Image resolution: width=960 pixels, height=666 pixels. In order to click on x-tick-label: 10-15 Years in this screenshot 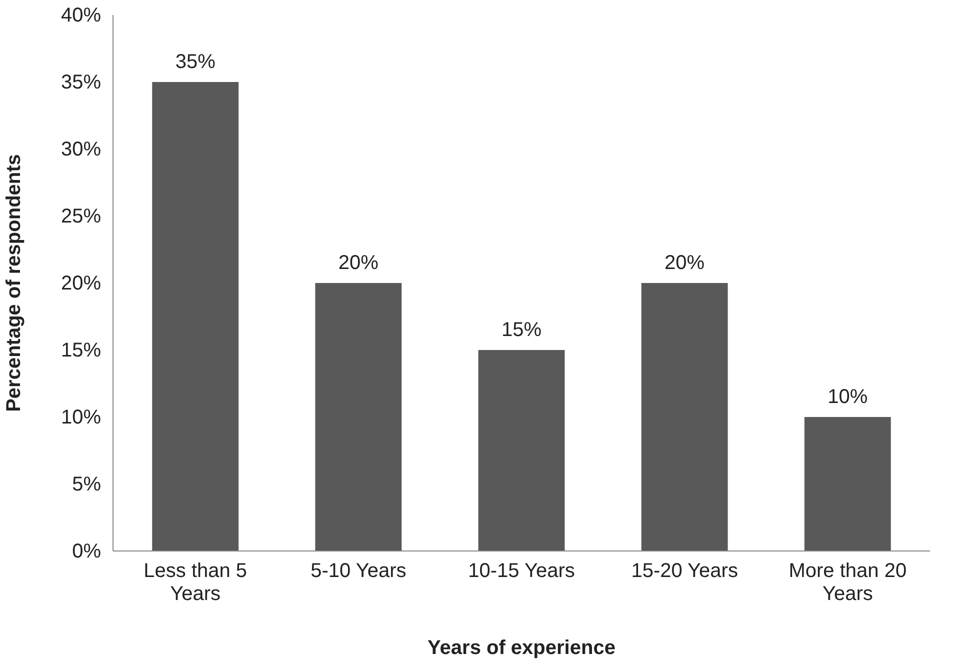, I will do `click(521, 571)`.